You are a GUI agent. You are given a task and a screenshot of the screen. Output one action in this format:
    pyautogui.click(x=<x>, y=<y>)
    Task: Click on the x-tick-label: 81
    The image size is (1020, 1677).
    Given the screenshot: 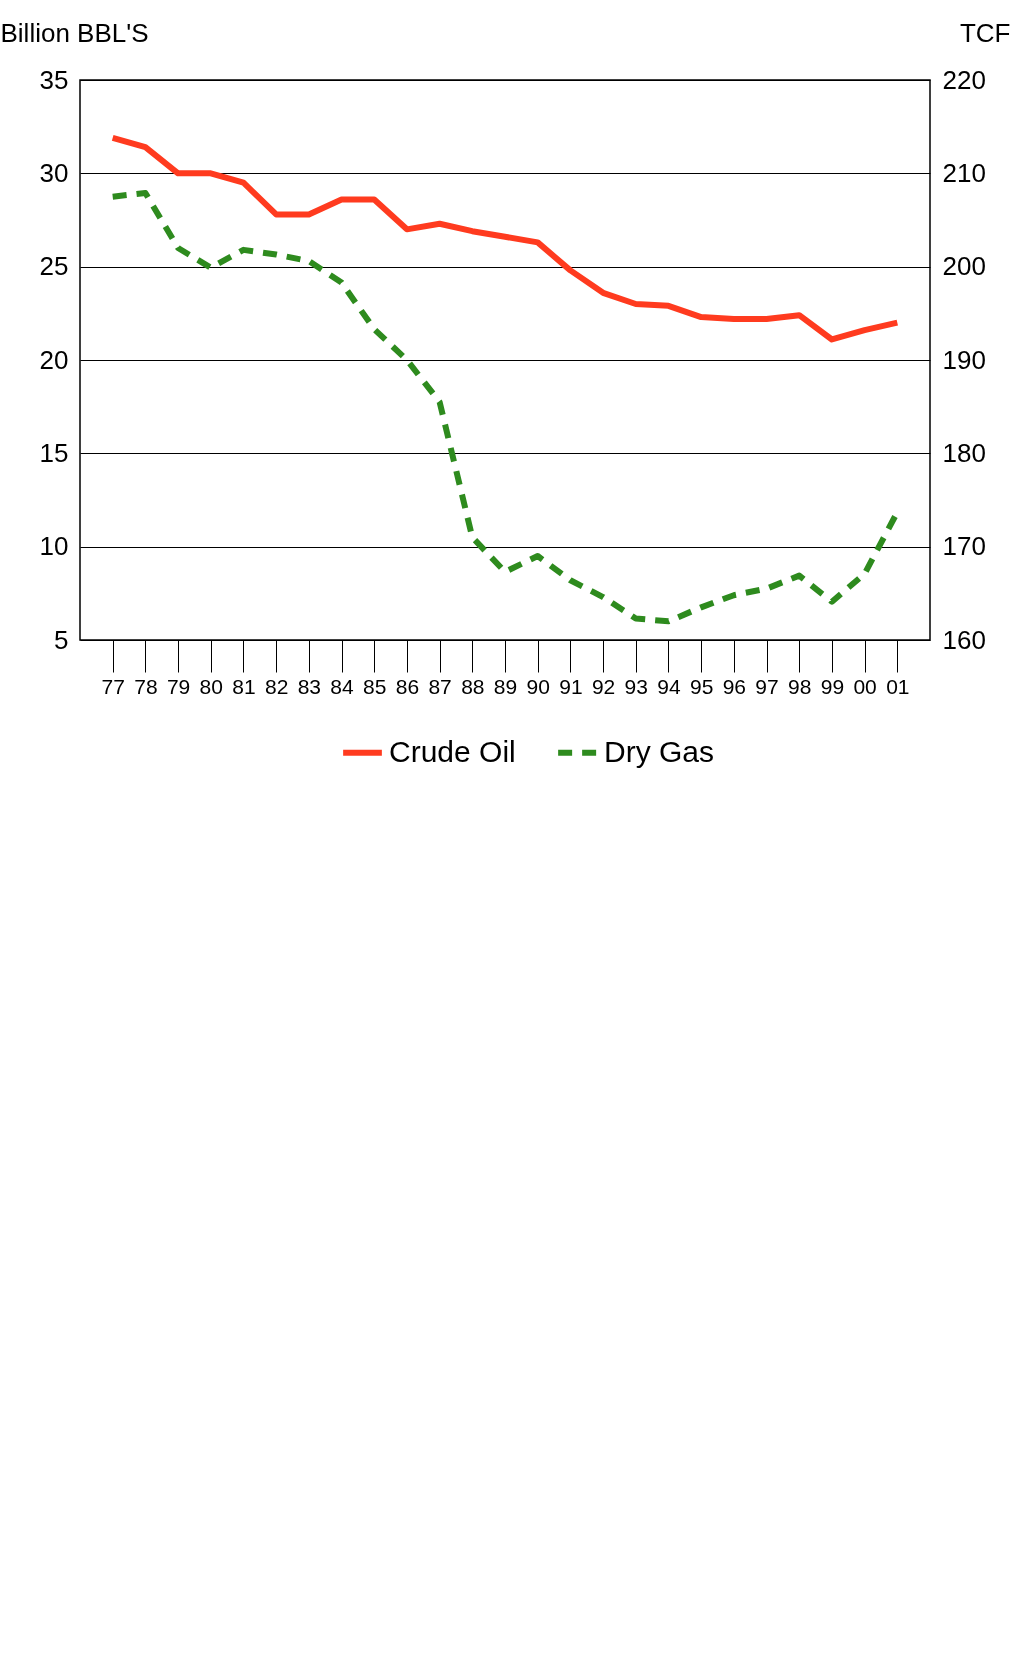 What is the action you would take?
    pyautogui.click(x=244, y=686)
    